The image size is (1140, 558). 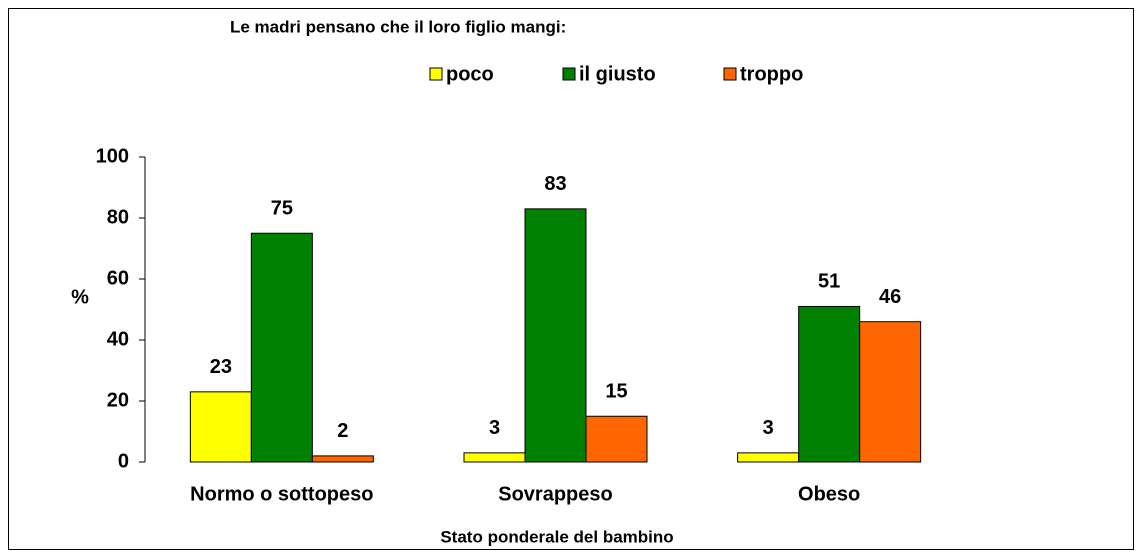 I want to click on y-tick-label: 20, so click(x=118, y=400).